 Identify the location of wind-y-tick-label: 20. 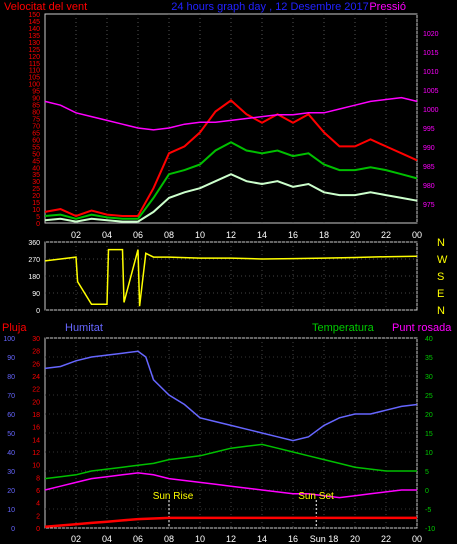
(36, 196).